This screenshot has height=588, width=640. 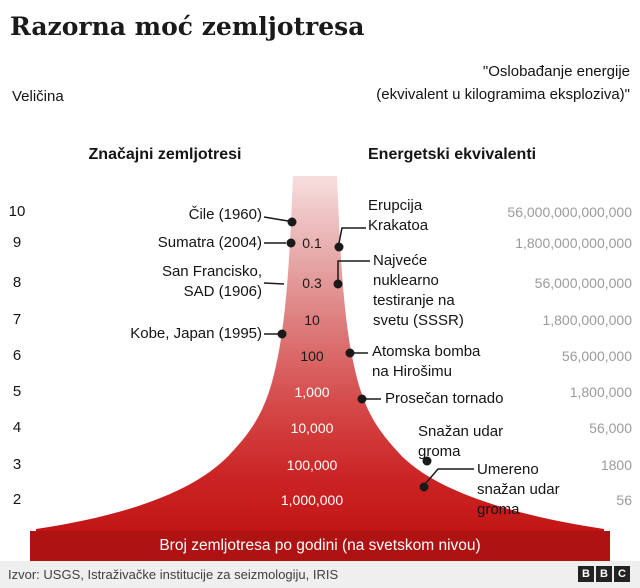 What do you see at coordinates (616, 465) in the screenshot?
I see `energy-value: 1800` at bounding box center [616, 465].